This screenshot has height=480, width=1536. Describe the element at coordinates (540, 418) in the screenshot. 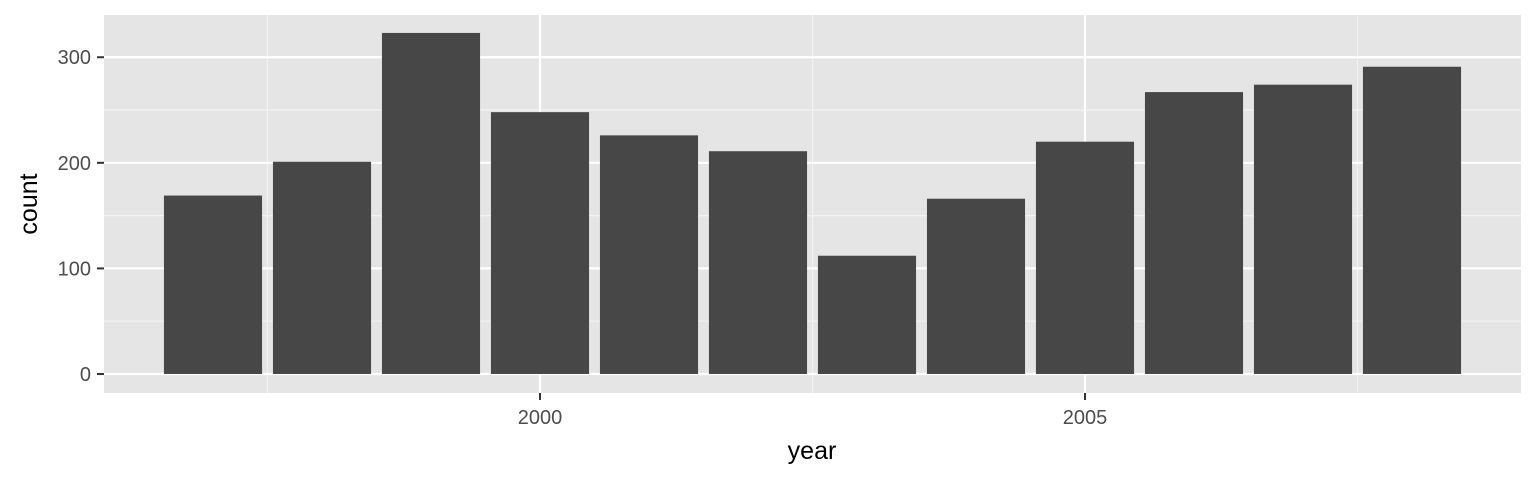

I see `x-tick-label: 2000` at that location.